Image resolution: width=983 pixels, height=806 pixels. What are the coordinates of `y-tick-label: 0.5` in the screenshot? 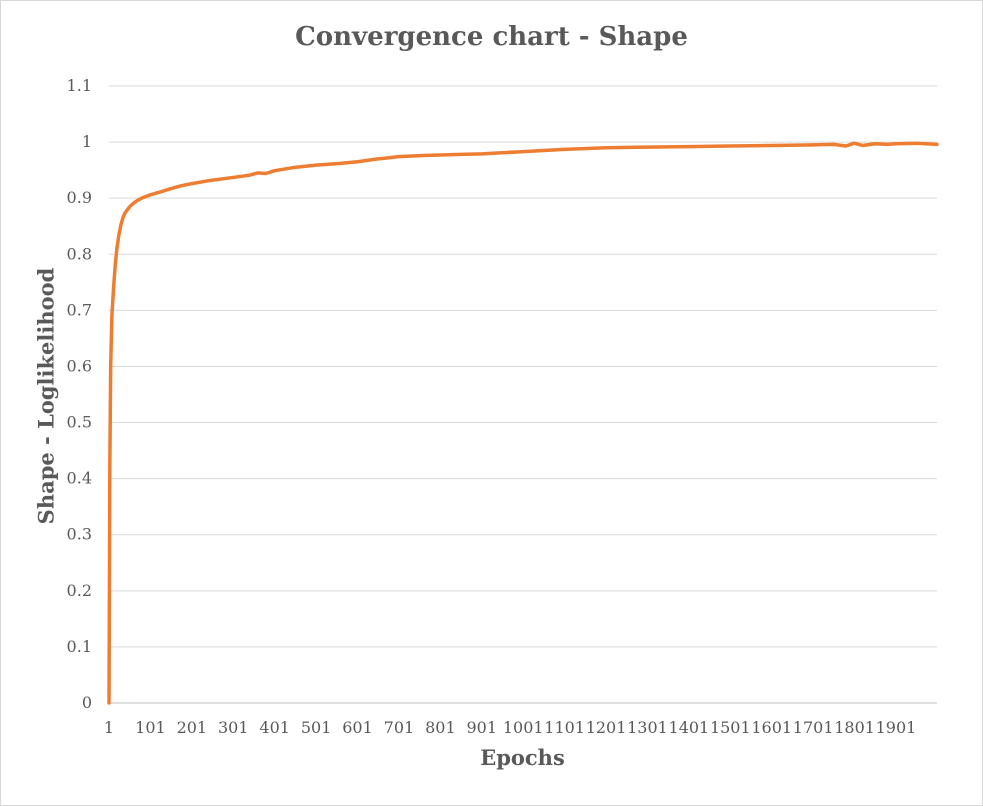 It's located at (79, 422).